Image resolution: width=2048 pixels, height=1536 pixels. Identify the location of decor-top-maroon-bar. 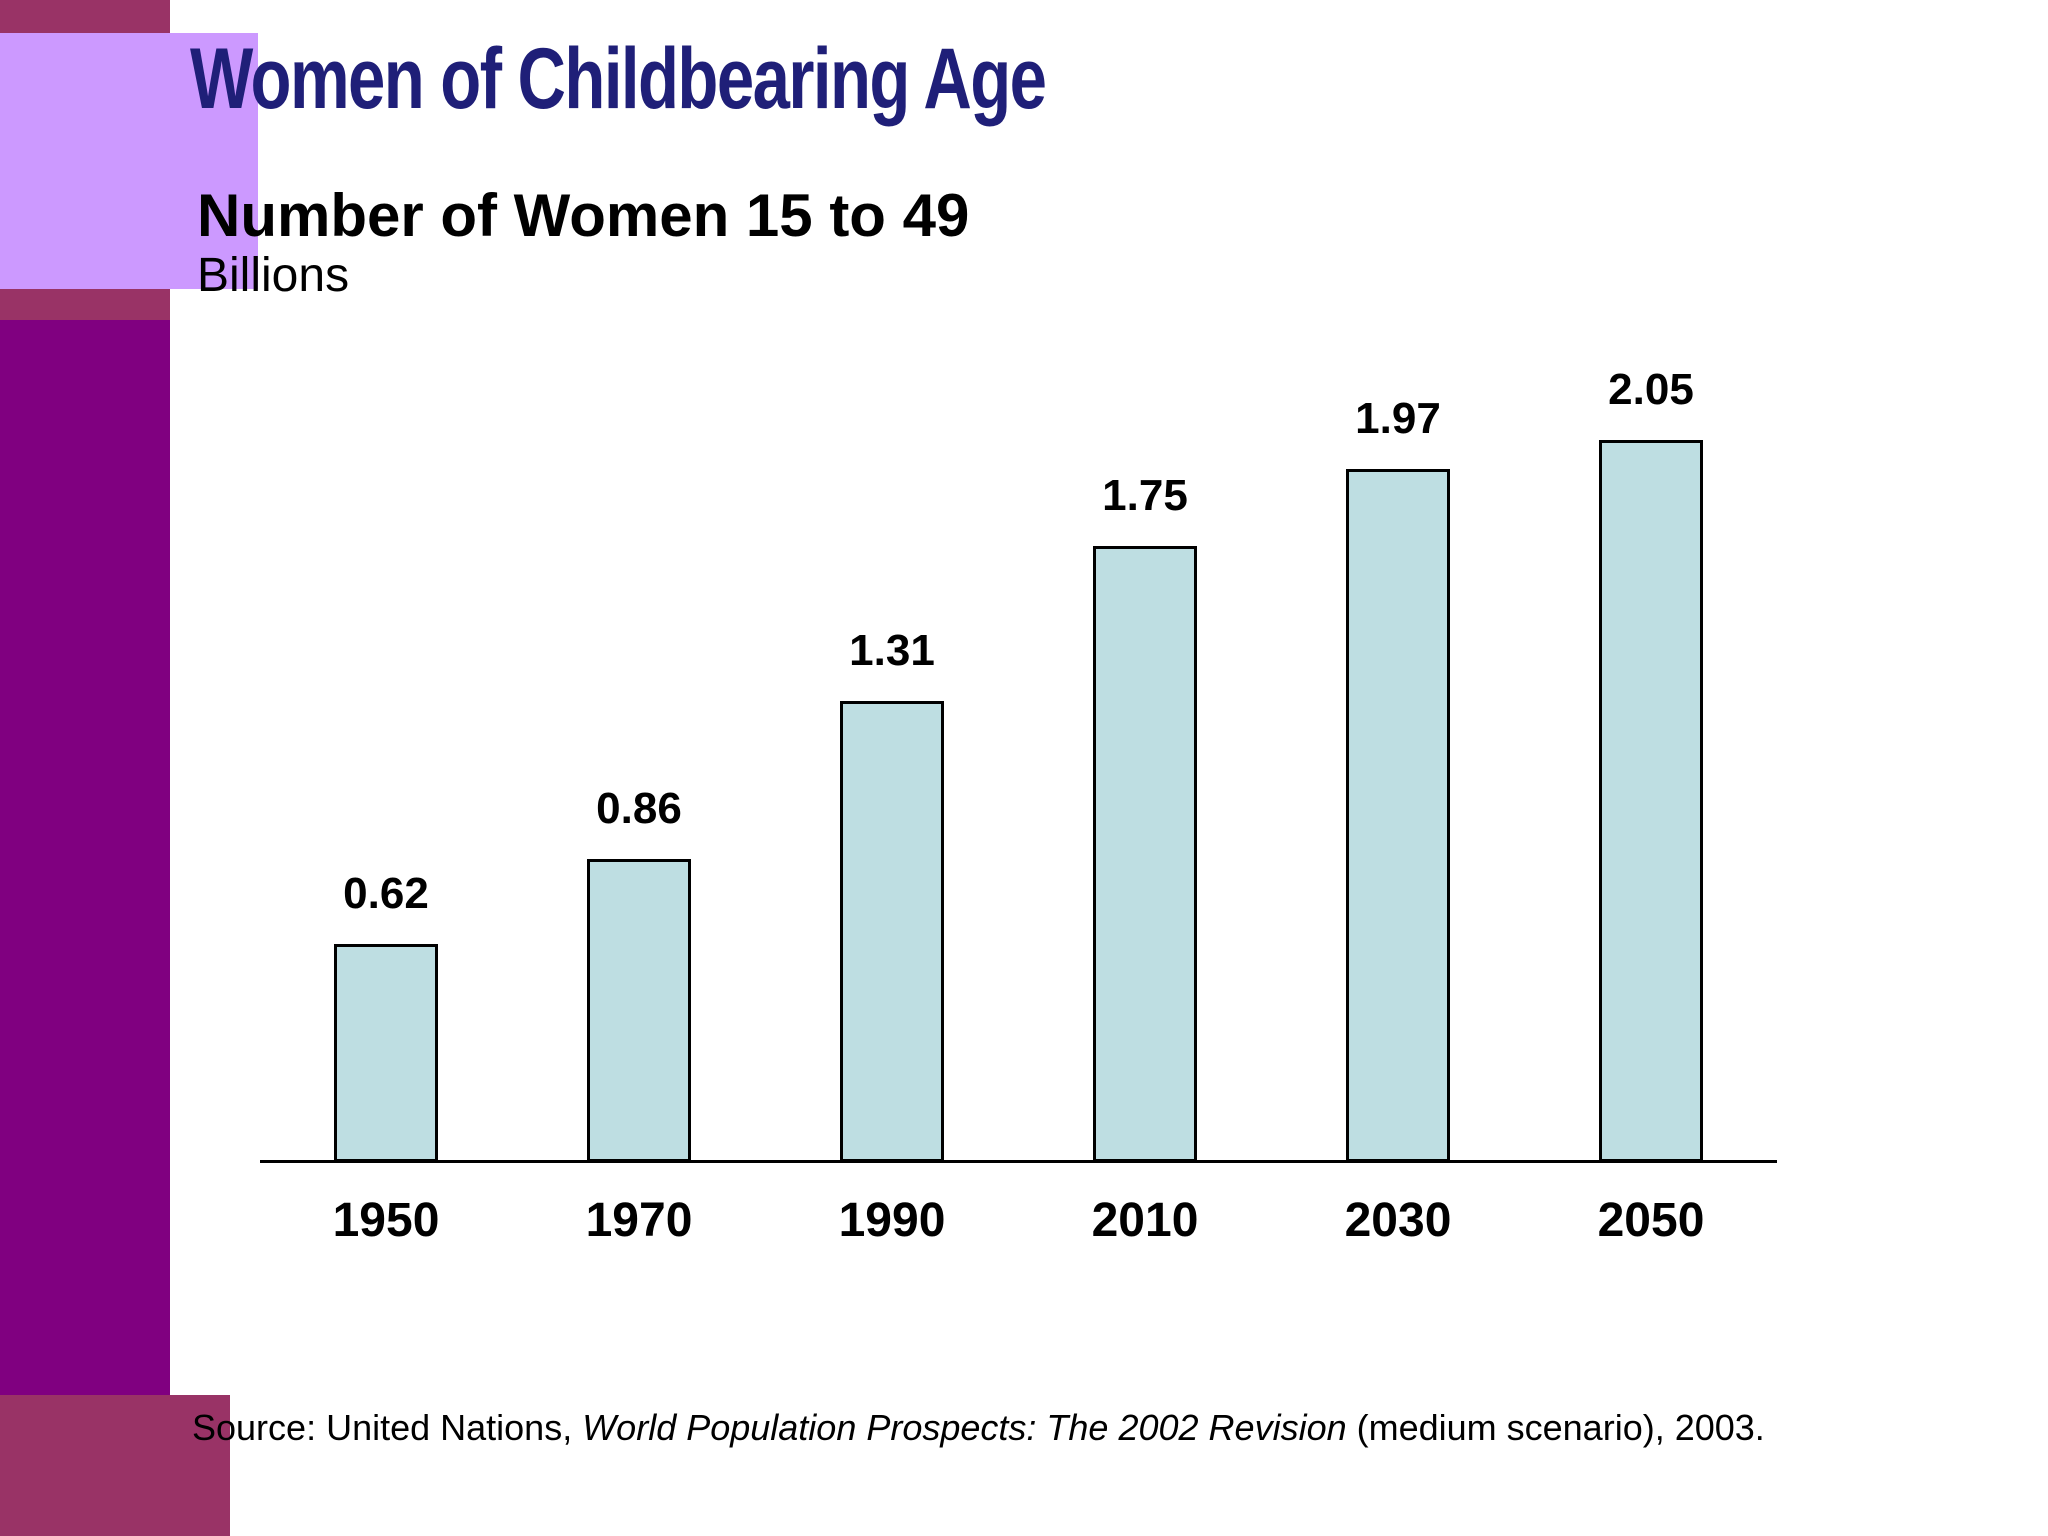
(85, 16).